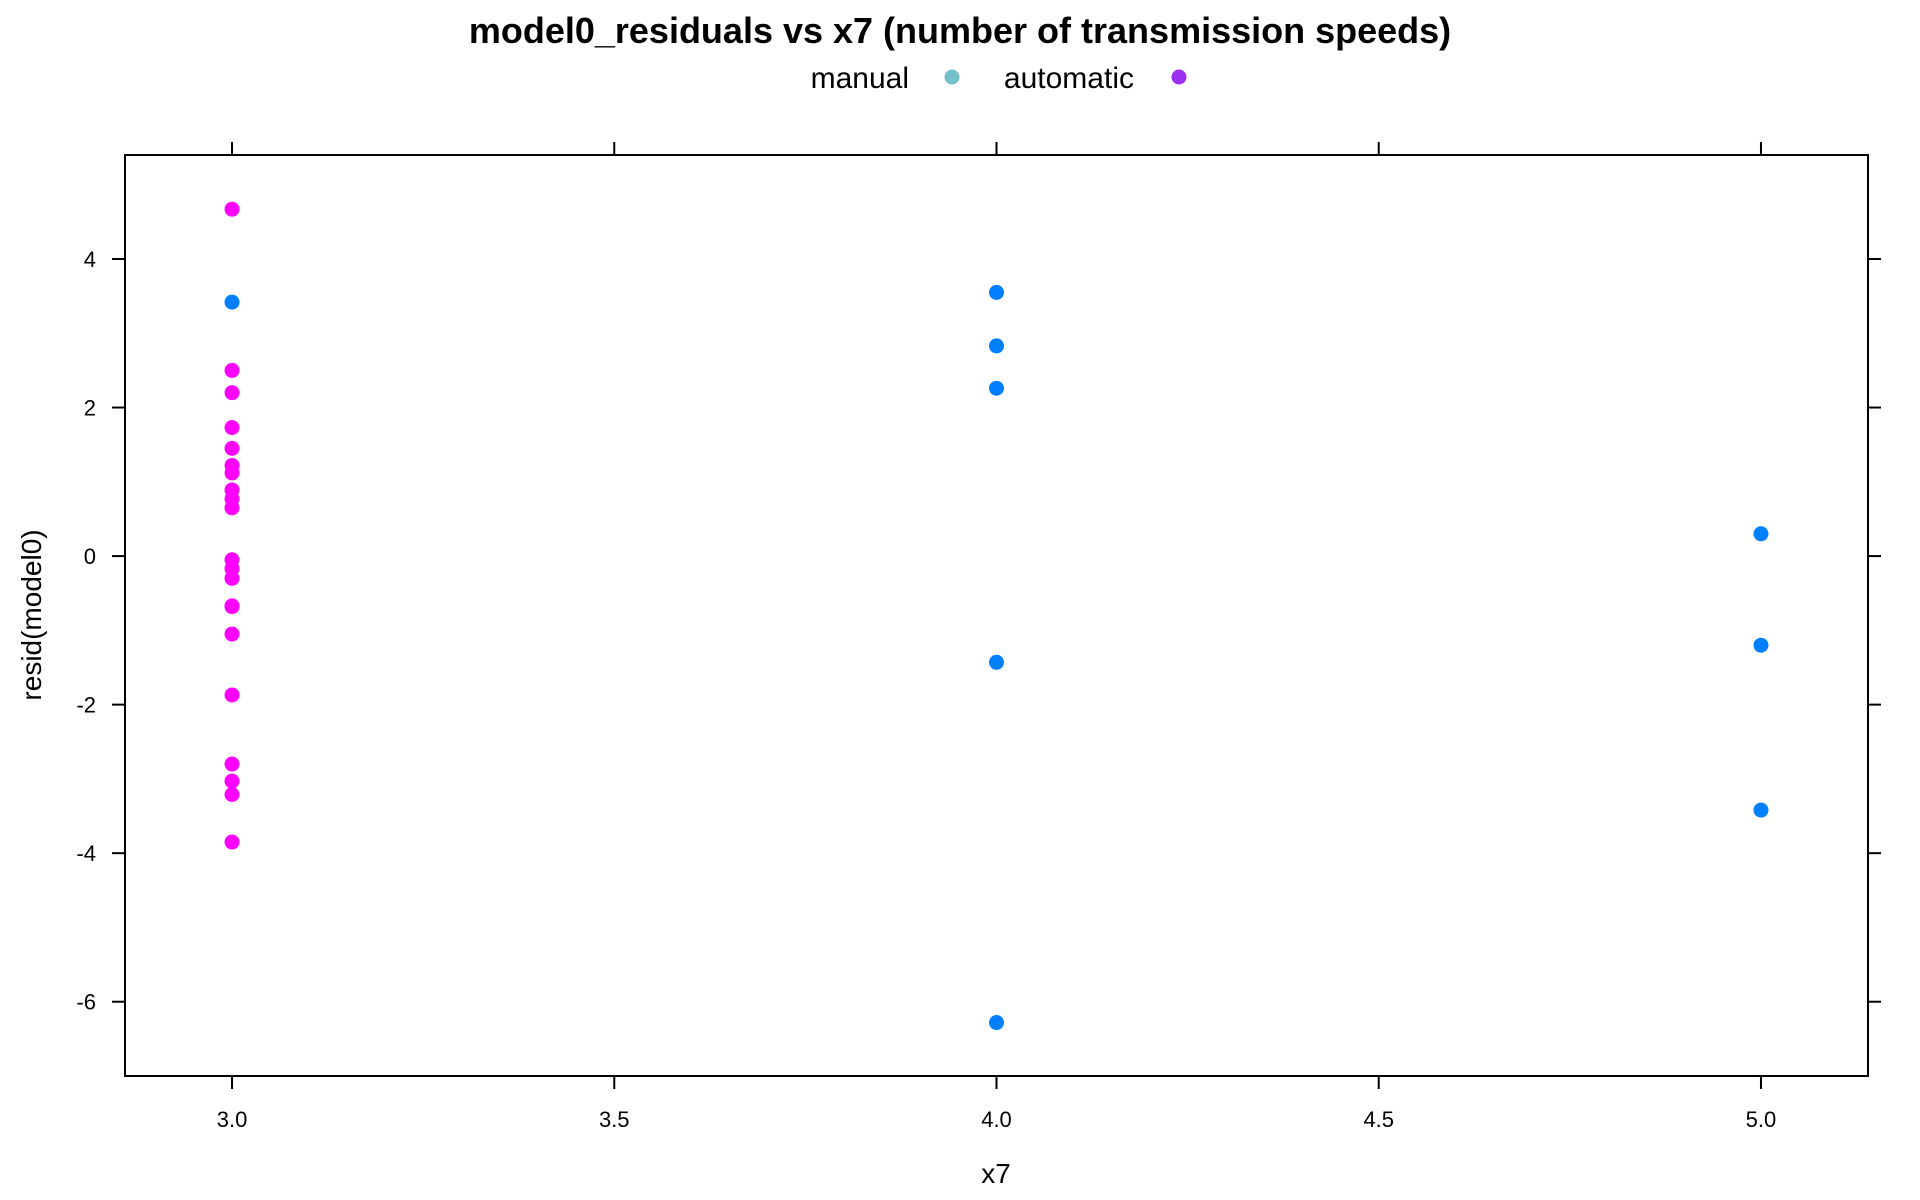 Image resolution: width=1920 pixels, height=1200 pixels. I want to click on x-tick-label: 3.0, so click(232, 1119).